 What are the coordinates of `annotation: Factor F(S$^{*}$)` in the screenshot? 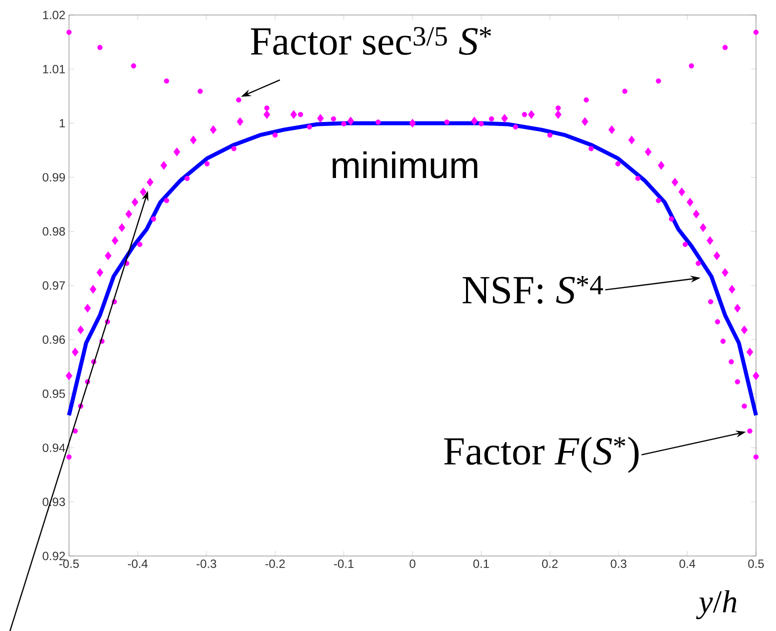 It's located at (541, 454).